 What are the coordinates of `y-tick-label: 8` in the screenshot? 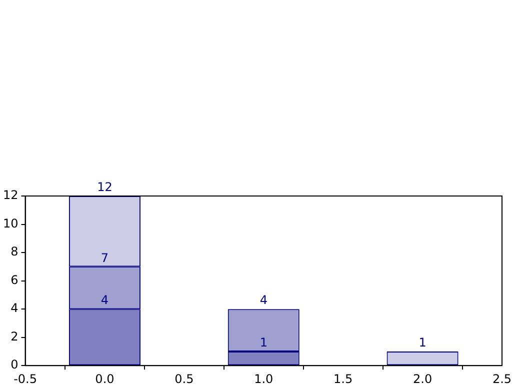 It's located at (14, 251).